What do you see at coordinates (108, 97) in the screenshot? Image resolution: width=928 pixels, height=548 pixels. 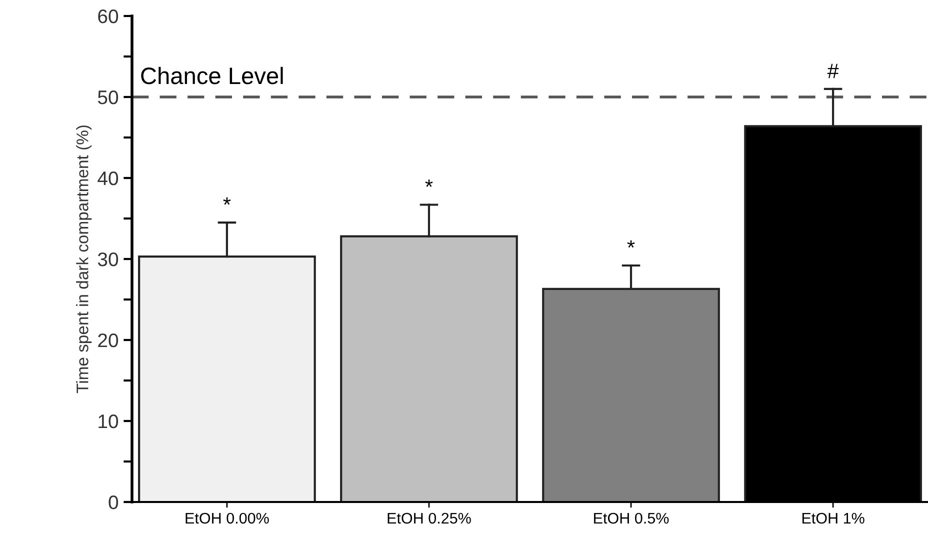 I see `y-tick-label: 50` at bounding box center [108, 97].